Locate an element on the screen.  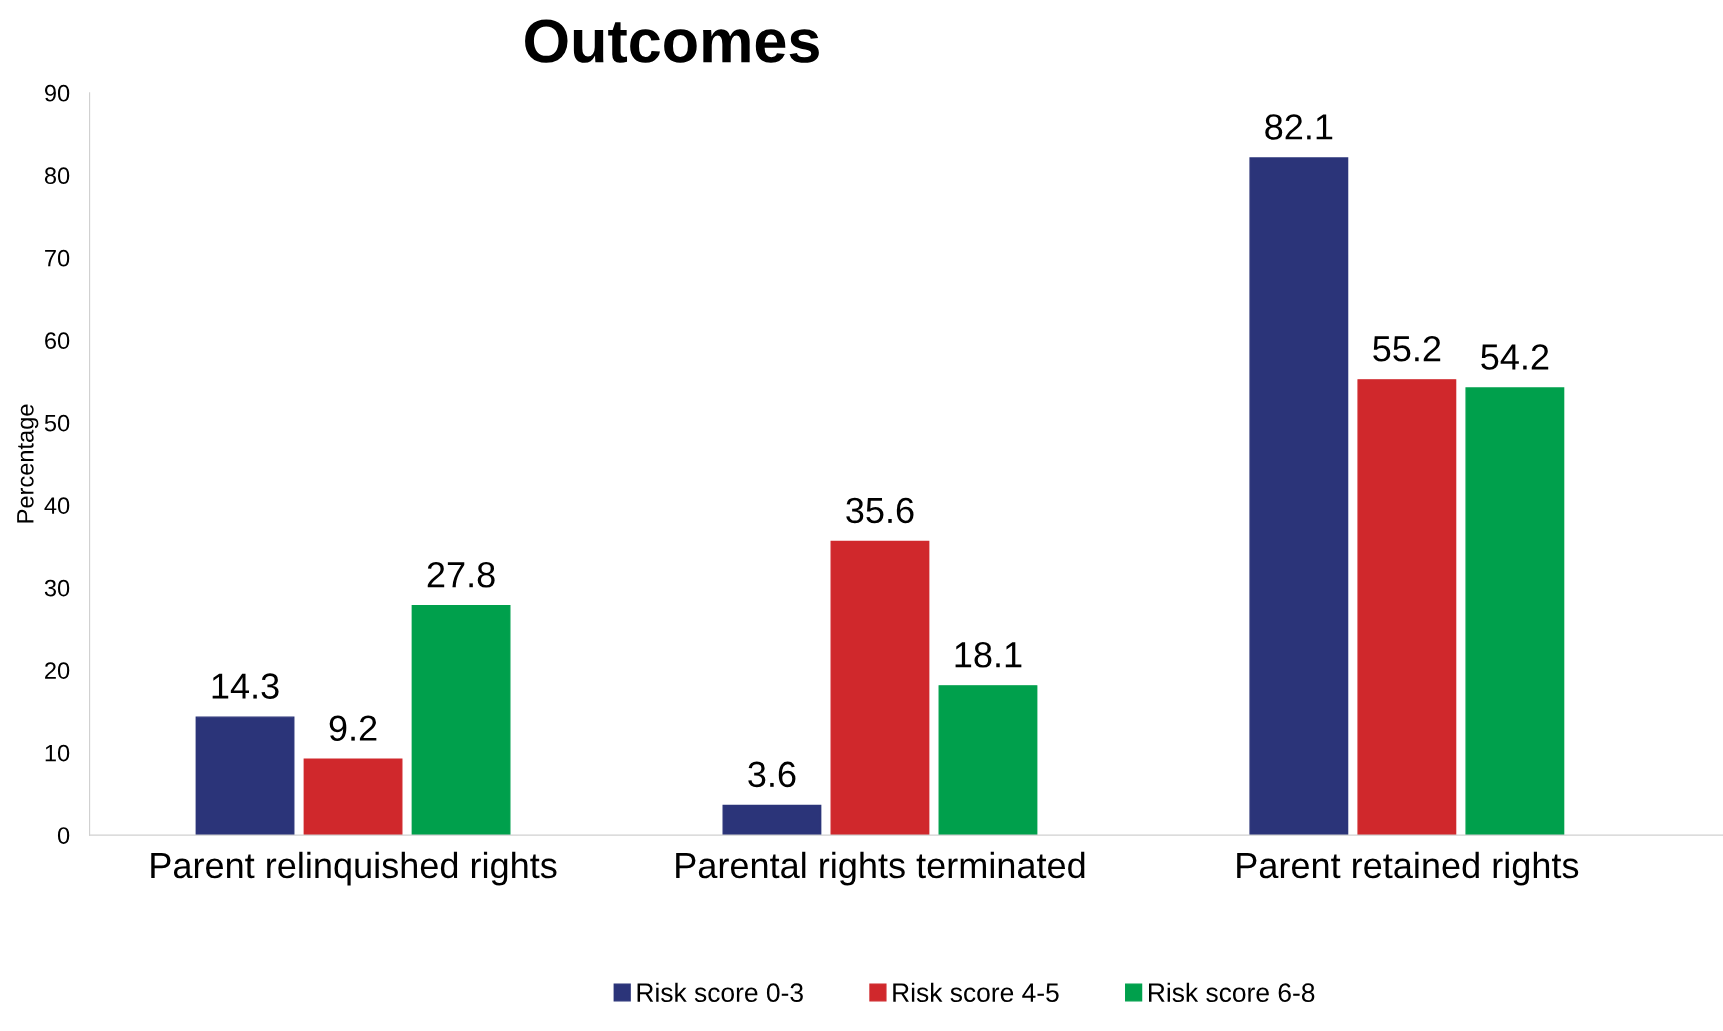
y-tick-label: 90 is located at coordinates (57, 93).